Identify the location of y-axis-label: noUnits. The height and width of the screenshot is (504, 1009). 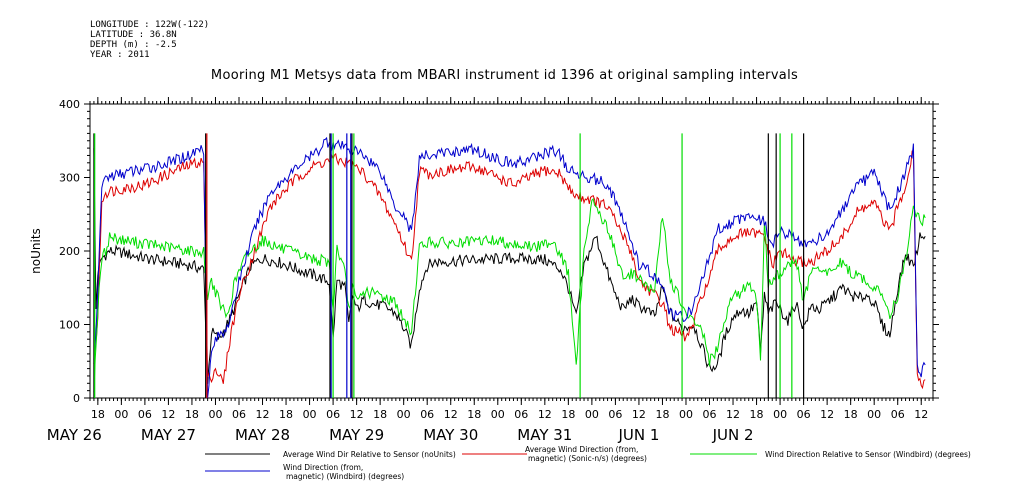
(36, 251).